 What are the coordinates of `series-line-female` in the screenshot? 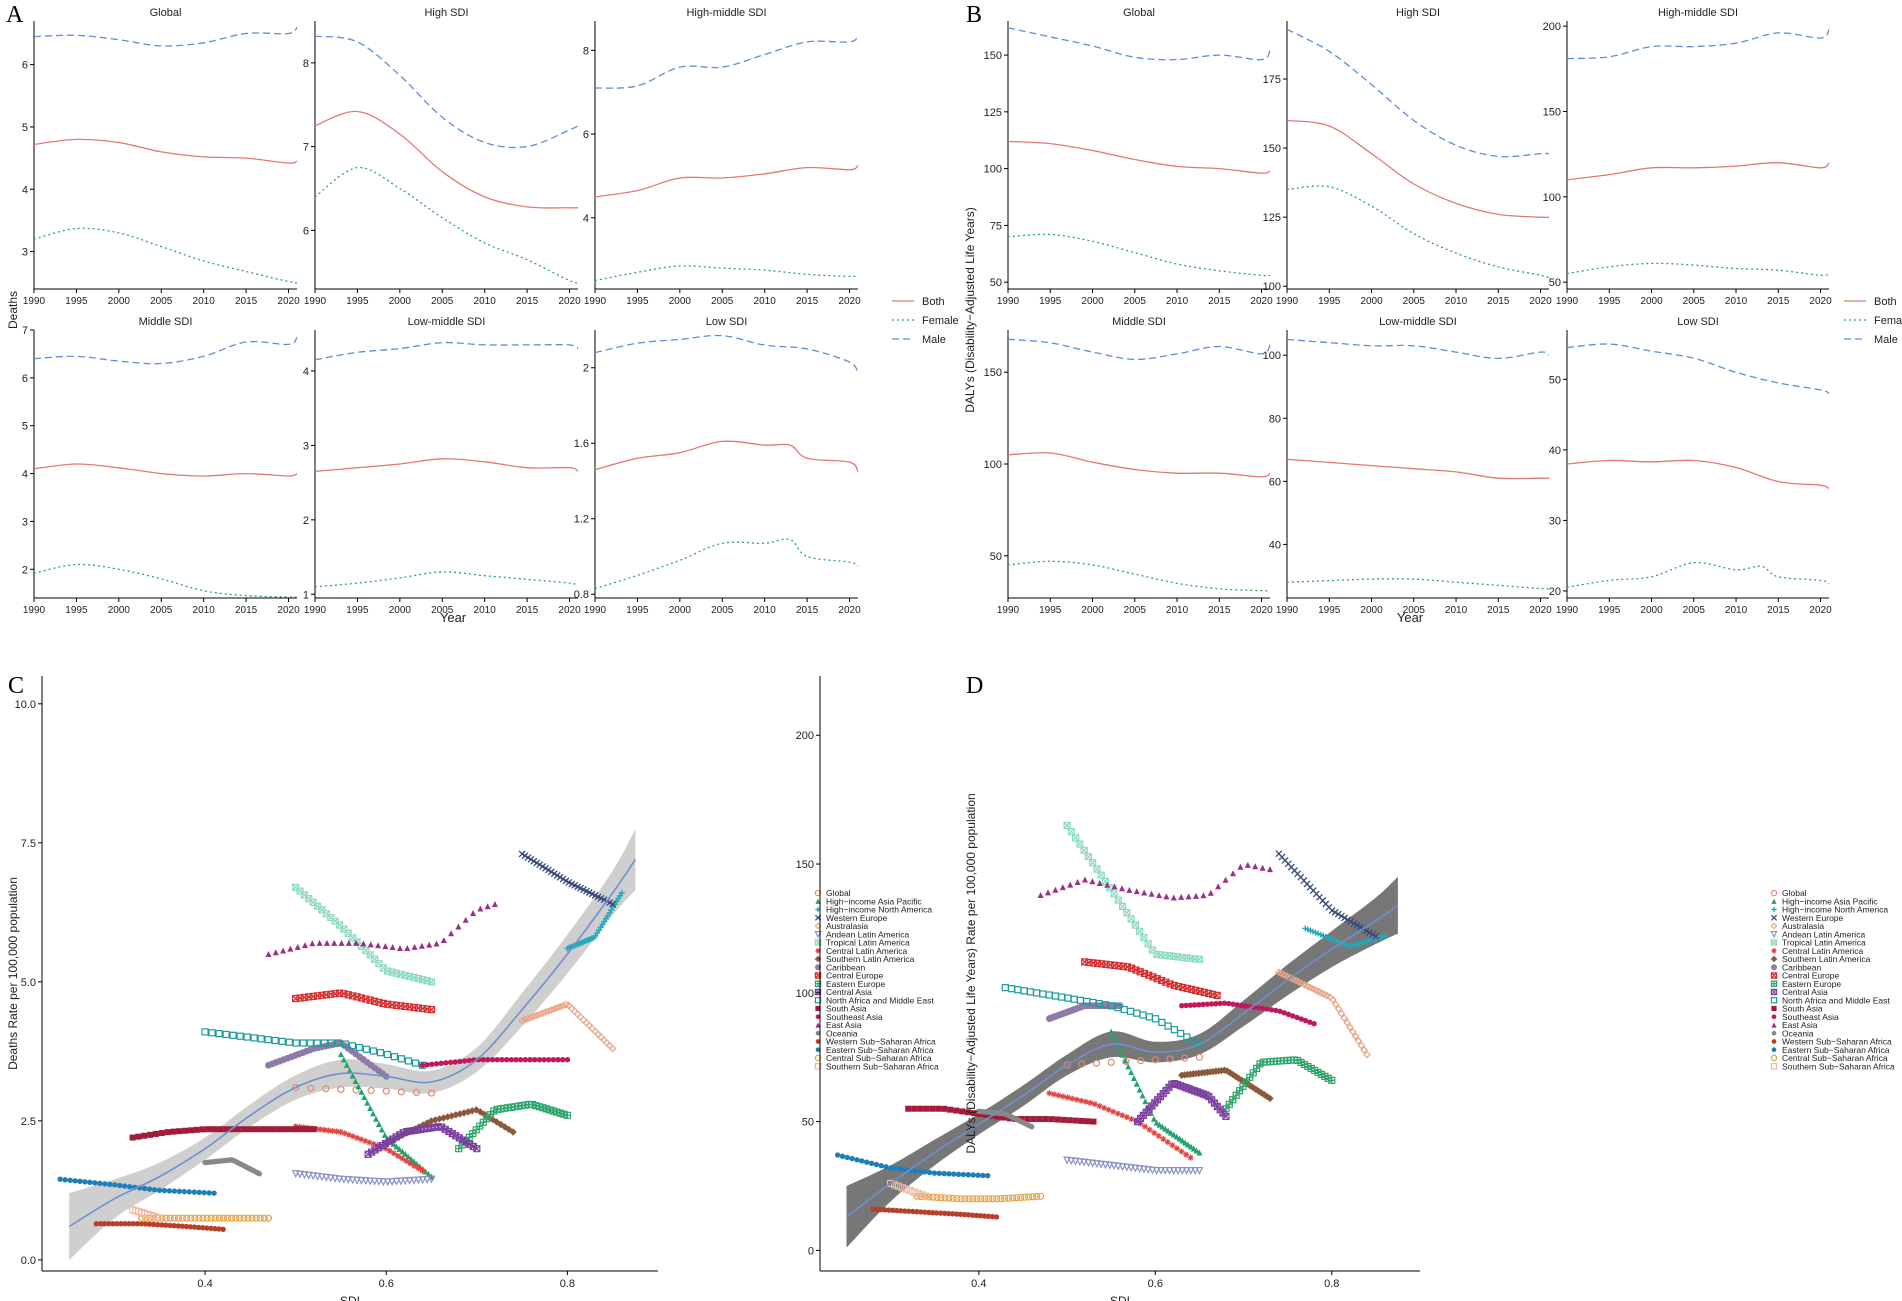 It's located at (165, 580).